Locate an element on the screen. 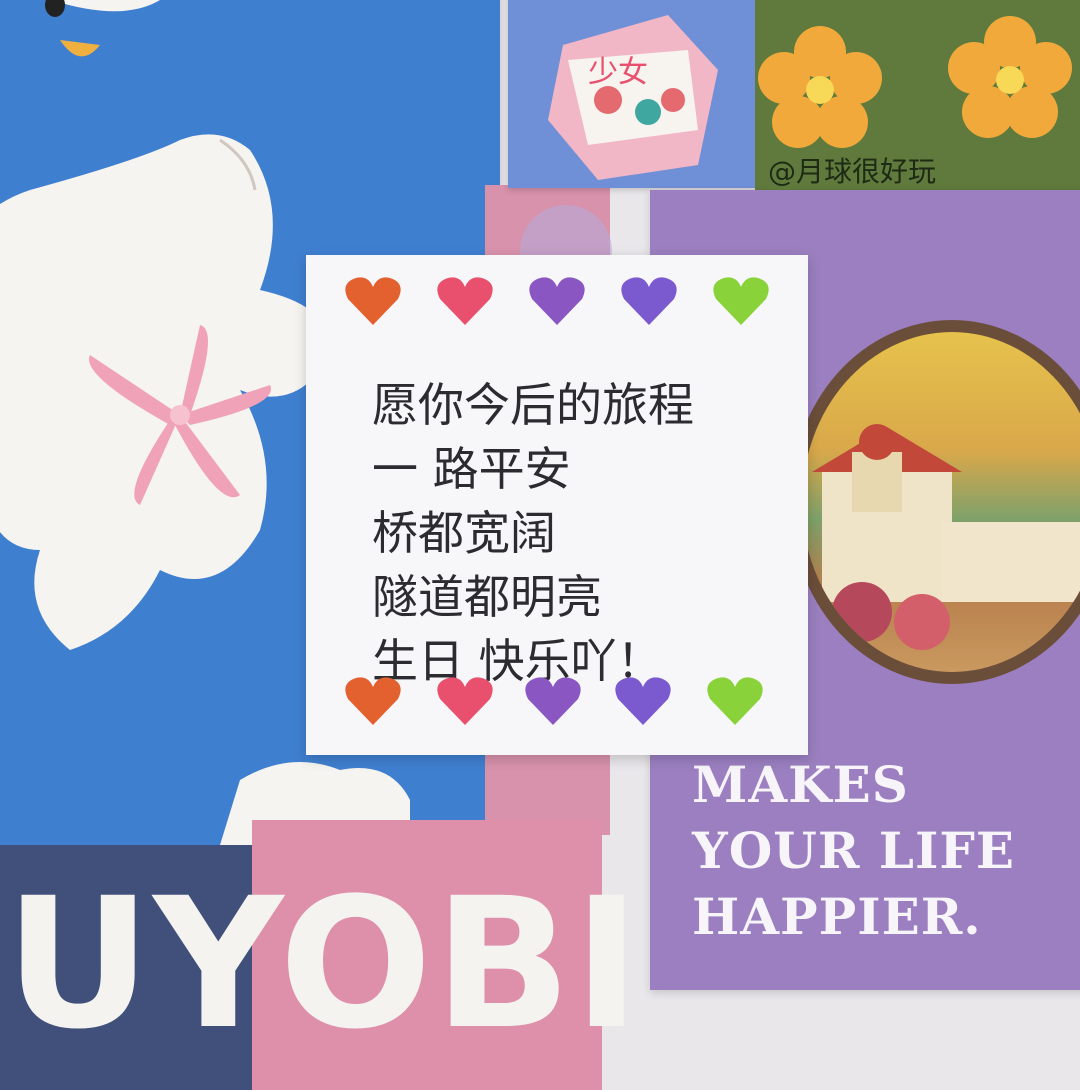 This screenshot has width=1080, height=1090. flower-illustration is located at coordinates (915, 82).